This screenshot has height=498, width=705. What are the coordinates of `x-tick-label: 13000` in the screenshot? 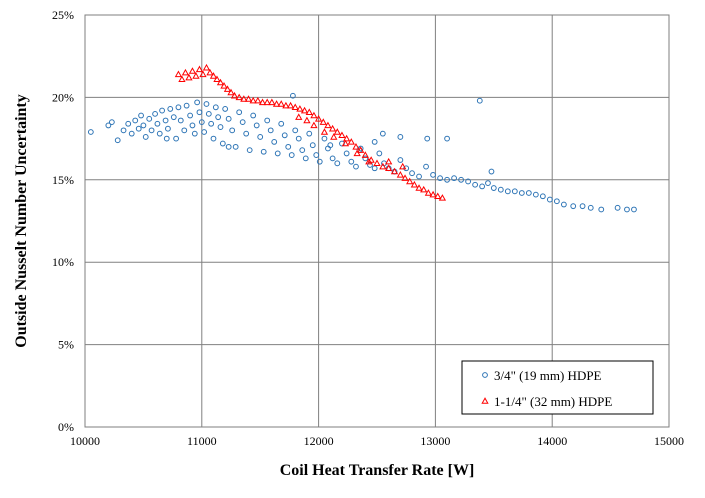 It's located at (435, 441).